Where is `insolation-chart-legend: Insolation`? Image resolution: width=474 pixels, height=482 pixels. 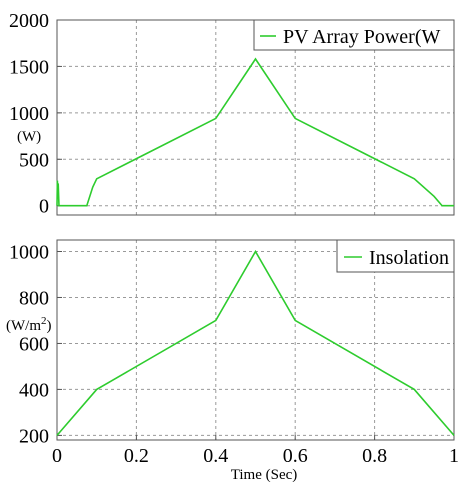
insolation-chart-legend: Insolation is located at coordinates (395, 256).